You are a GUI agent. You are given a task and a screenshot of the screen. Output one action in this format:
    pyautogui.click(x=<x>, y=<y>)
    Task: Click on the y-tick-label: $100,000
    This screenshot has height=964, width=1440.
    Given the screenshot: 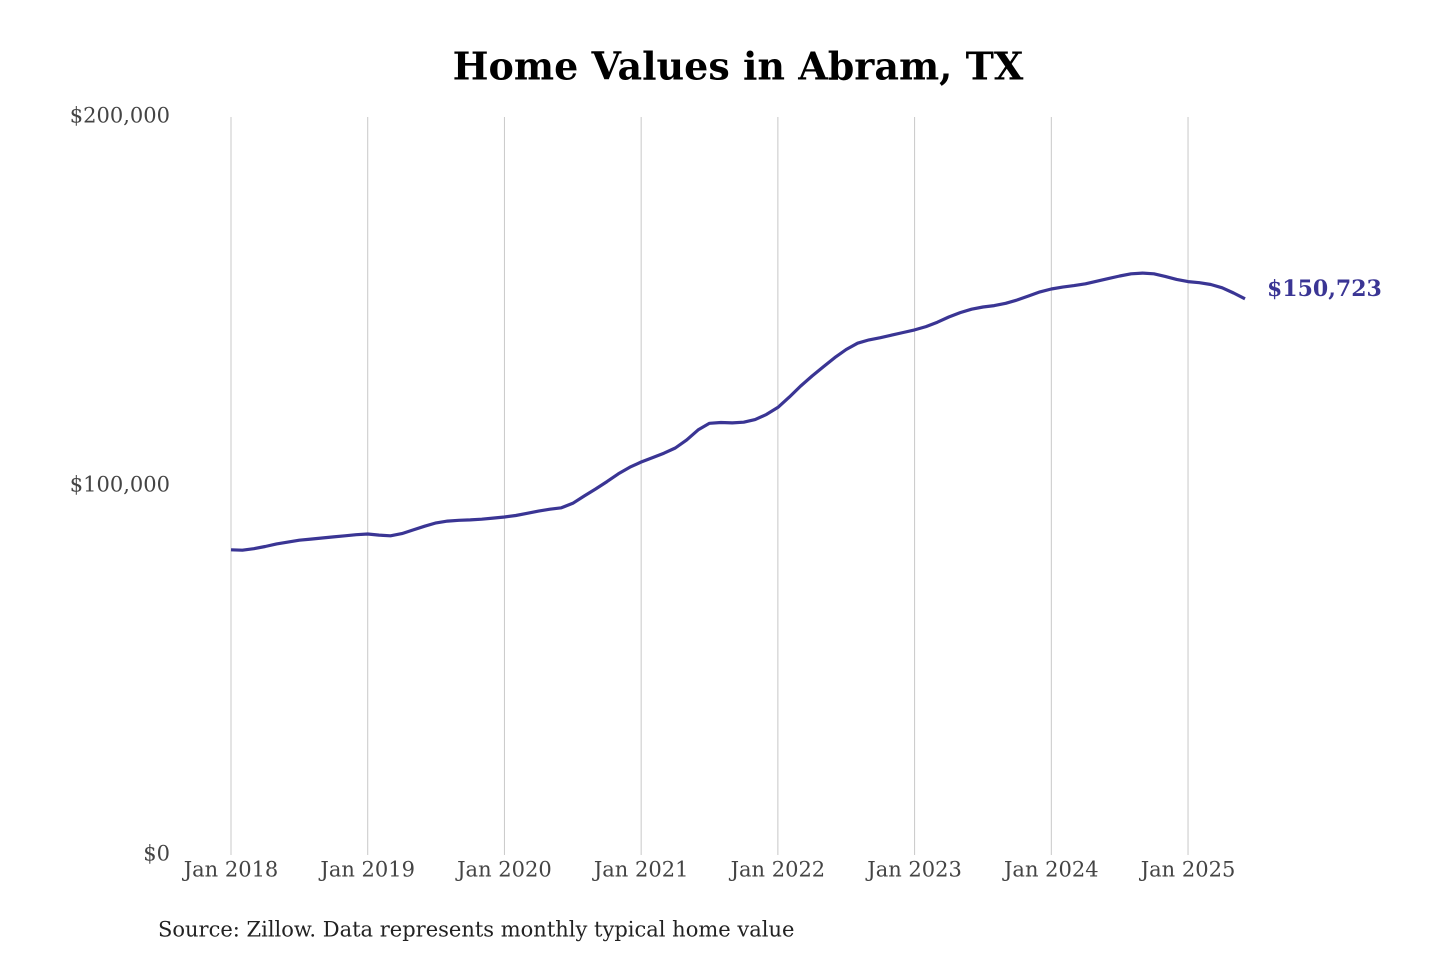 What is the action you would take?
    pyautogui.click(x=120, y=485)
    